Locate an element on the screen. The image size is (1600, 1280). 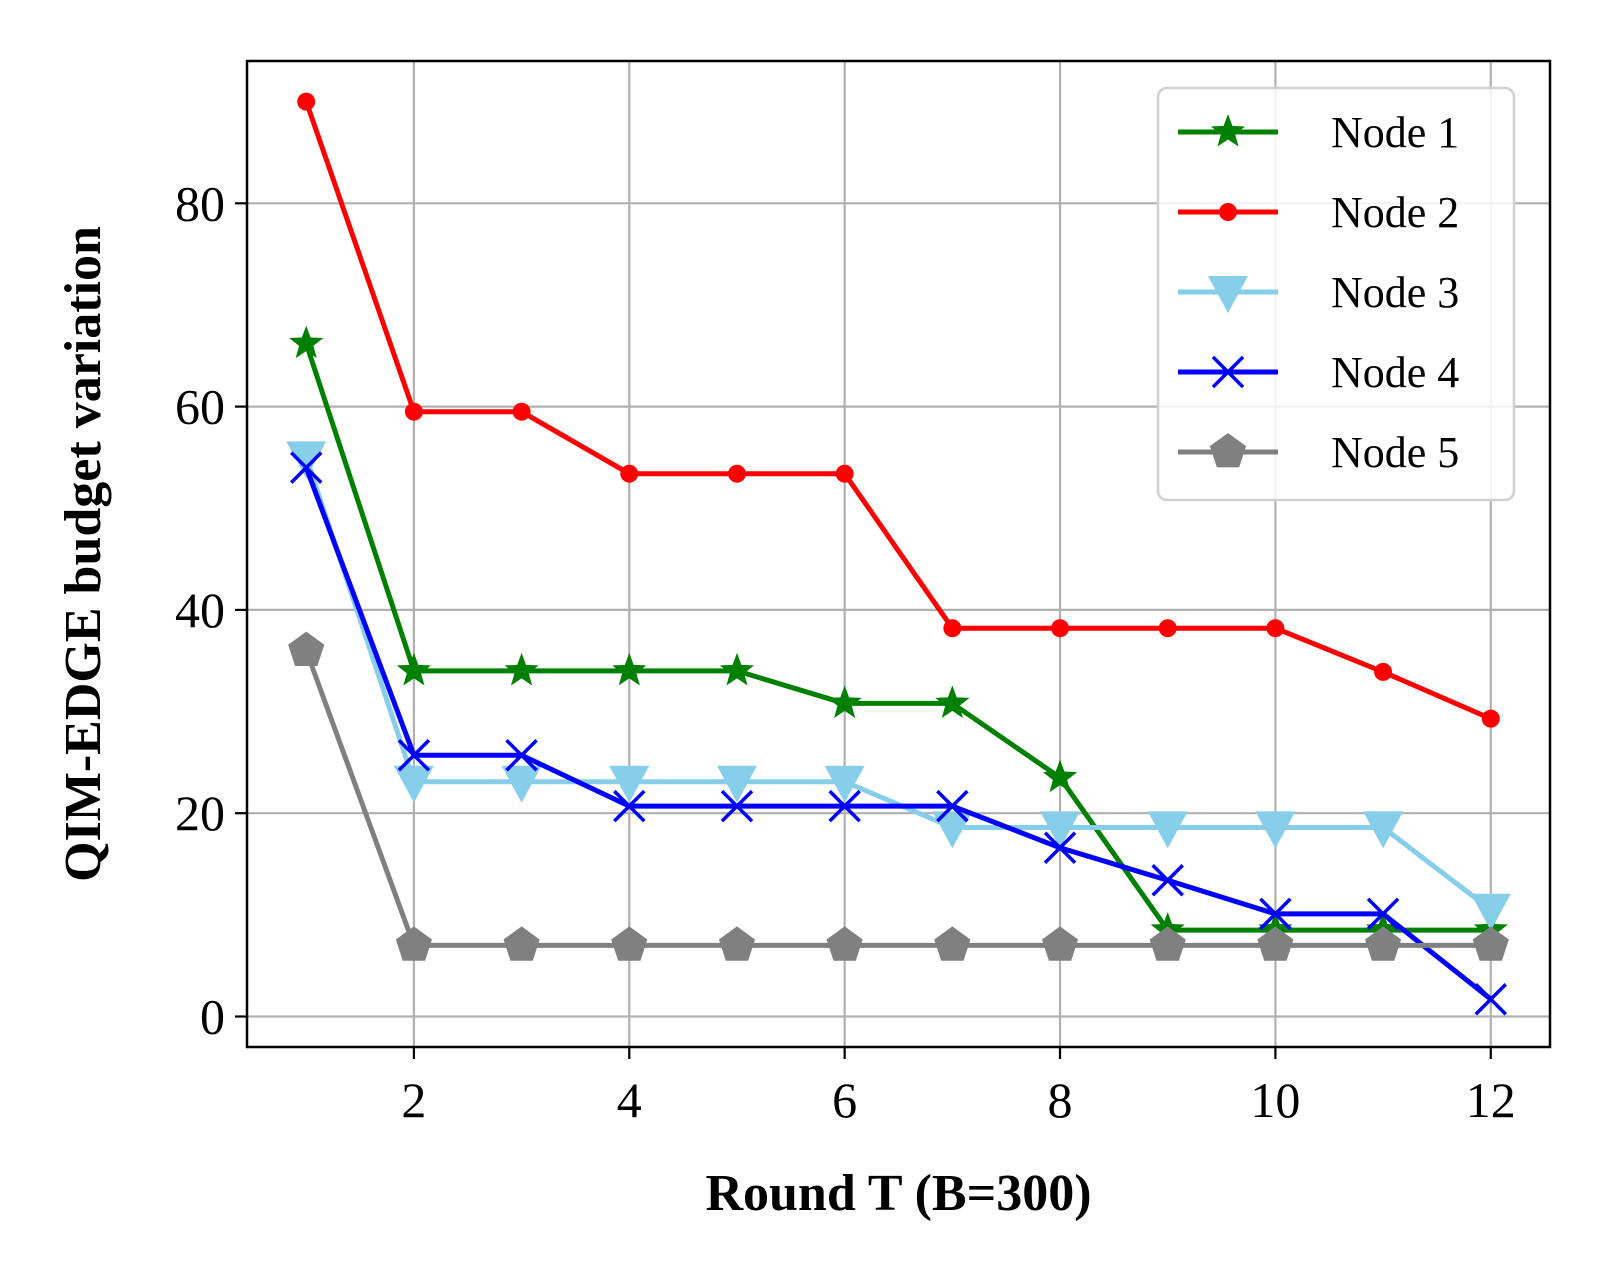
x-tick-label: 2 is located at coordinates (413, 1100).